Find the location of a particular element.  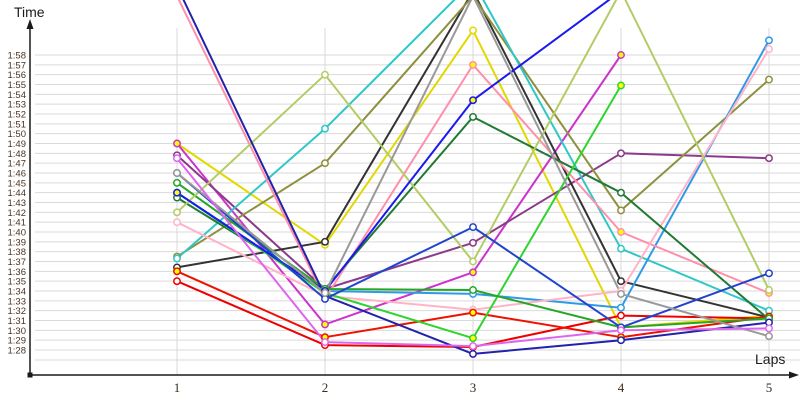

data-point-forest-green-lap3 is located at coordinates (473, 116).